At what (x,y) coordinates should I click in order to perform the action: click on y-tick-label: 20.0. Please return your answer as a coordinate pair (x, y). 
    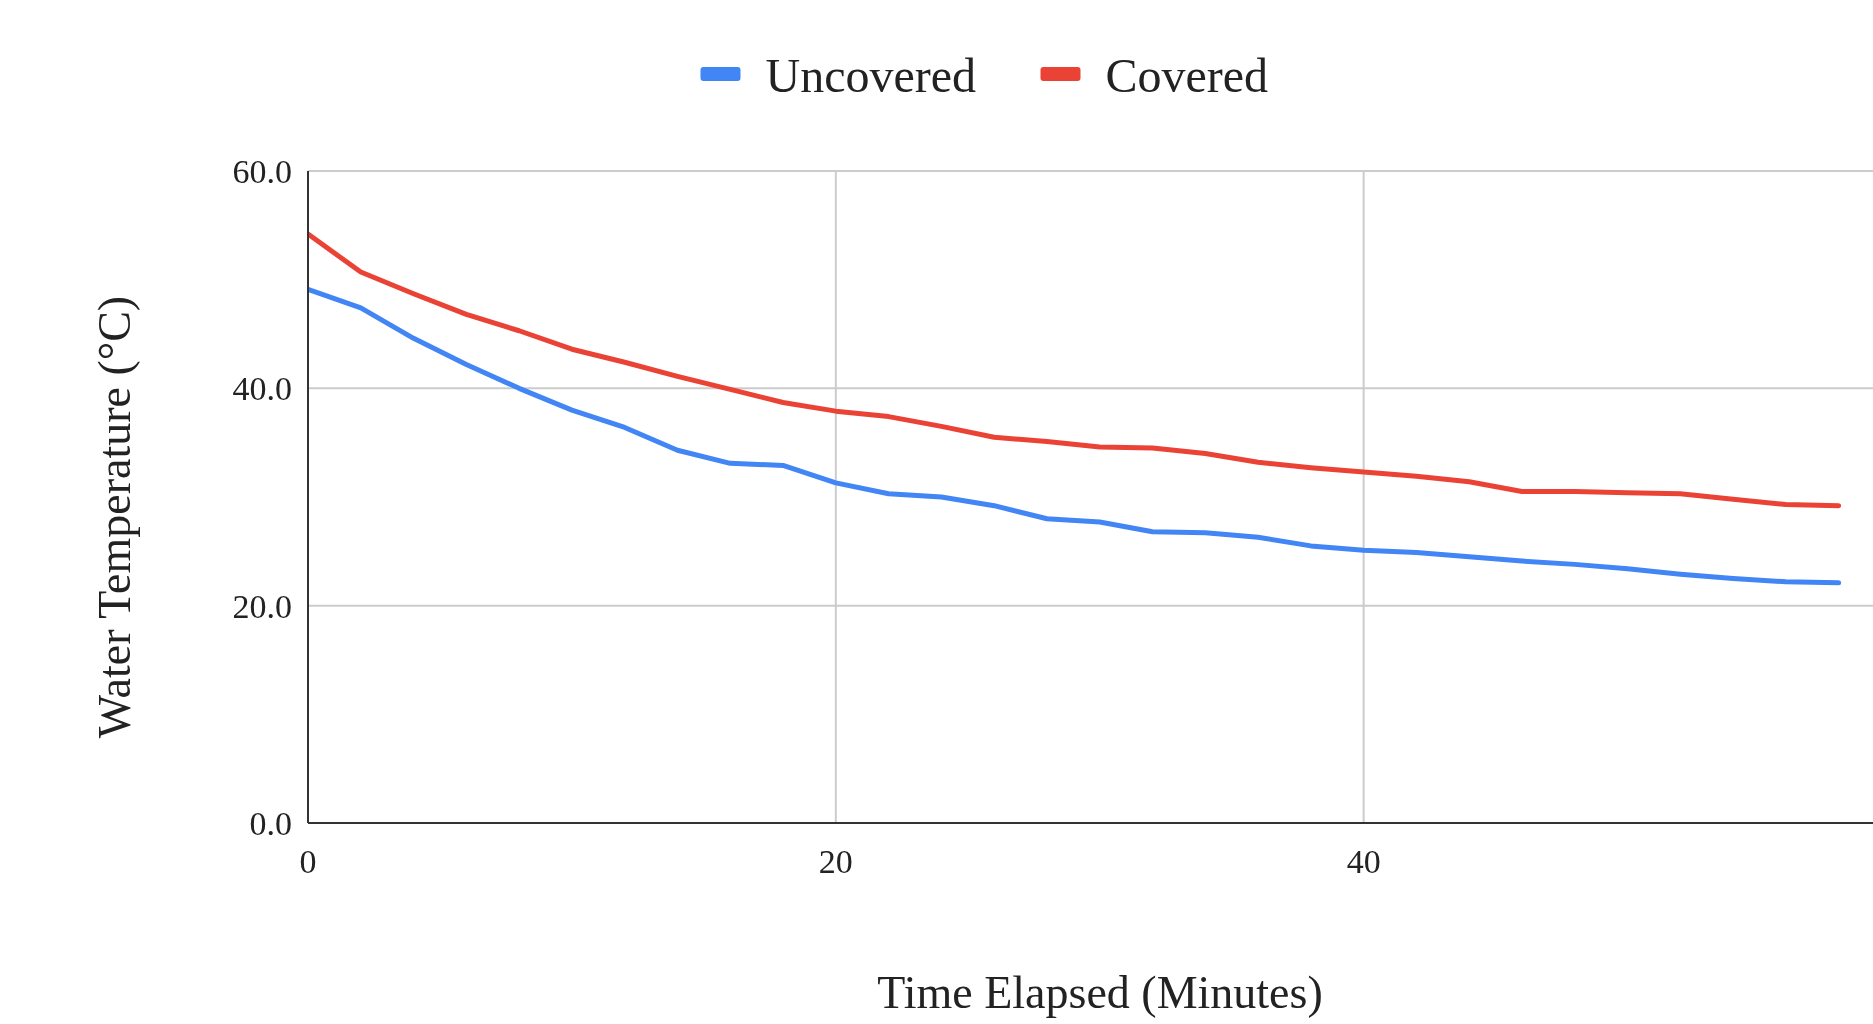
    Looking at the image, I should click on (262, 606).